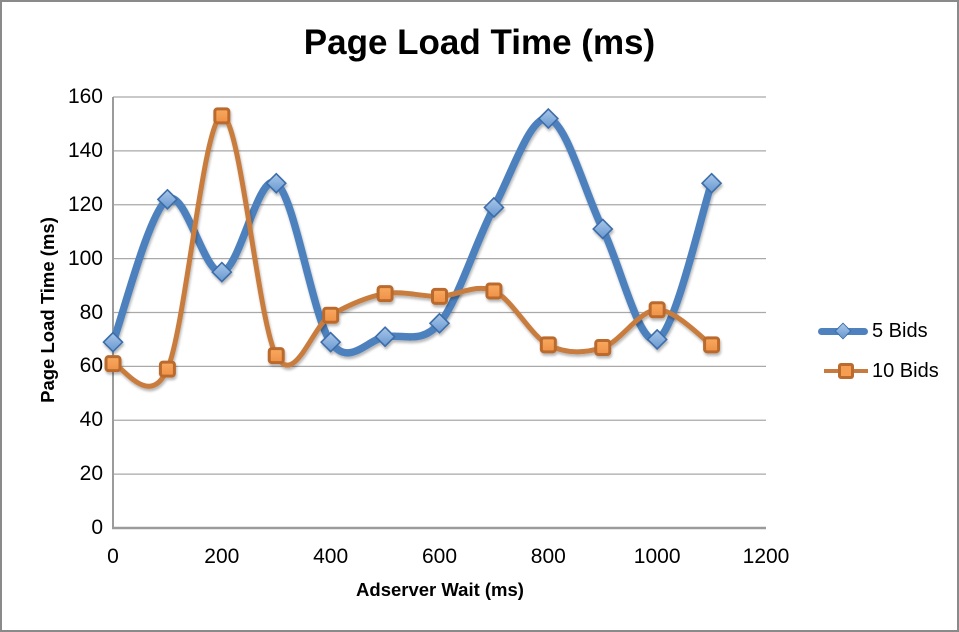 The image size is (959, 632). What do you see at coordinates (766, 556) in the screenshot?
I see `x-tick-label: 1200` at bounding box center [766, 556].